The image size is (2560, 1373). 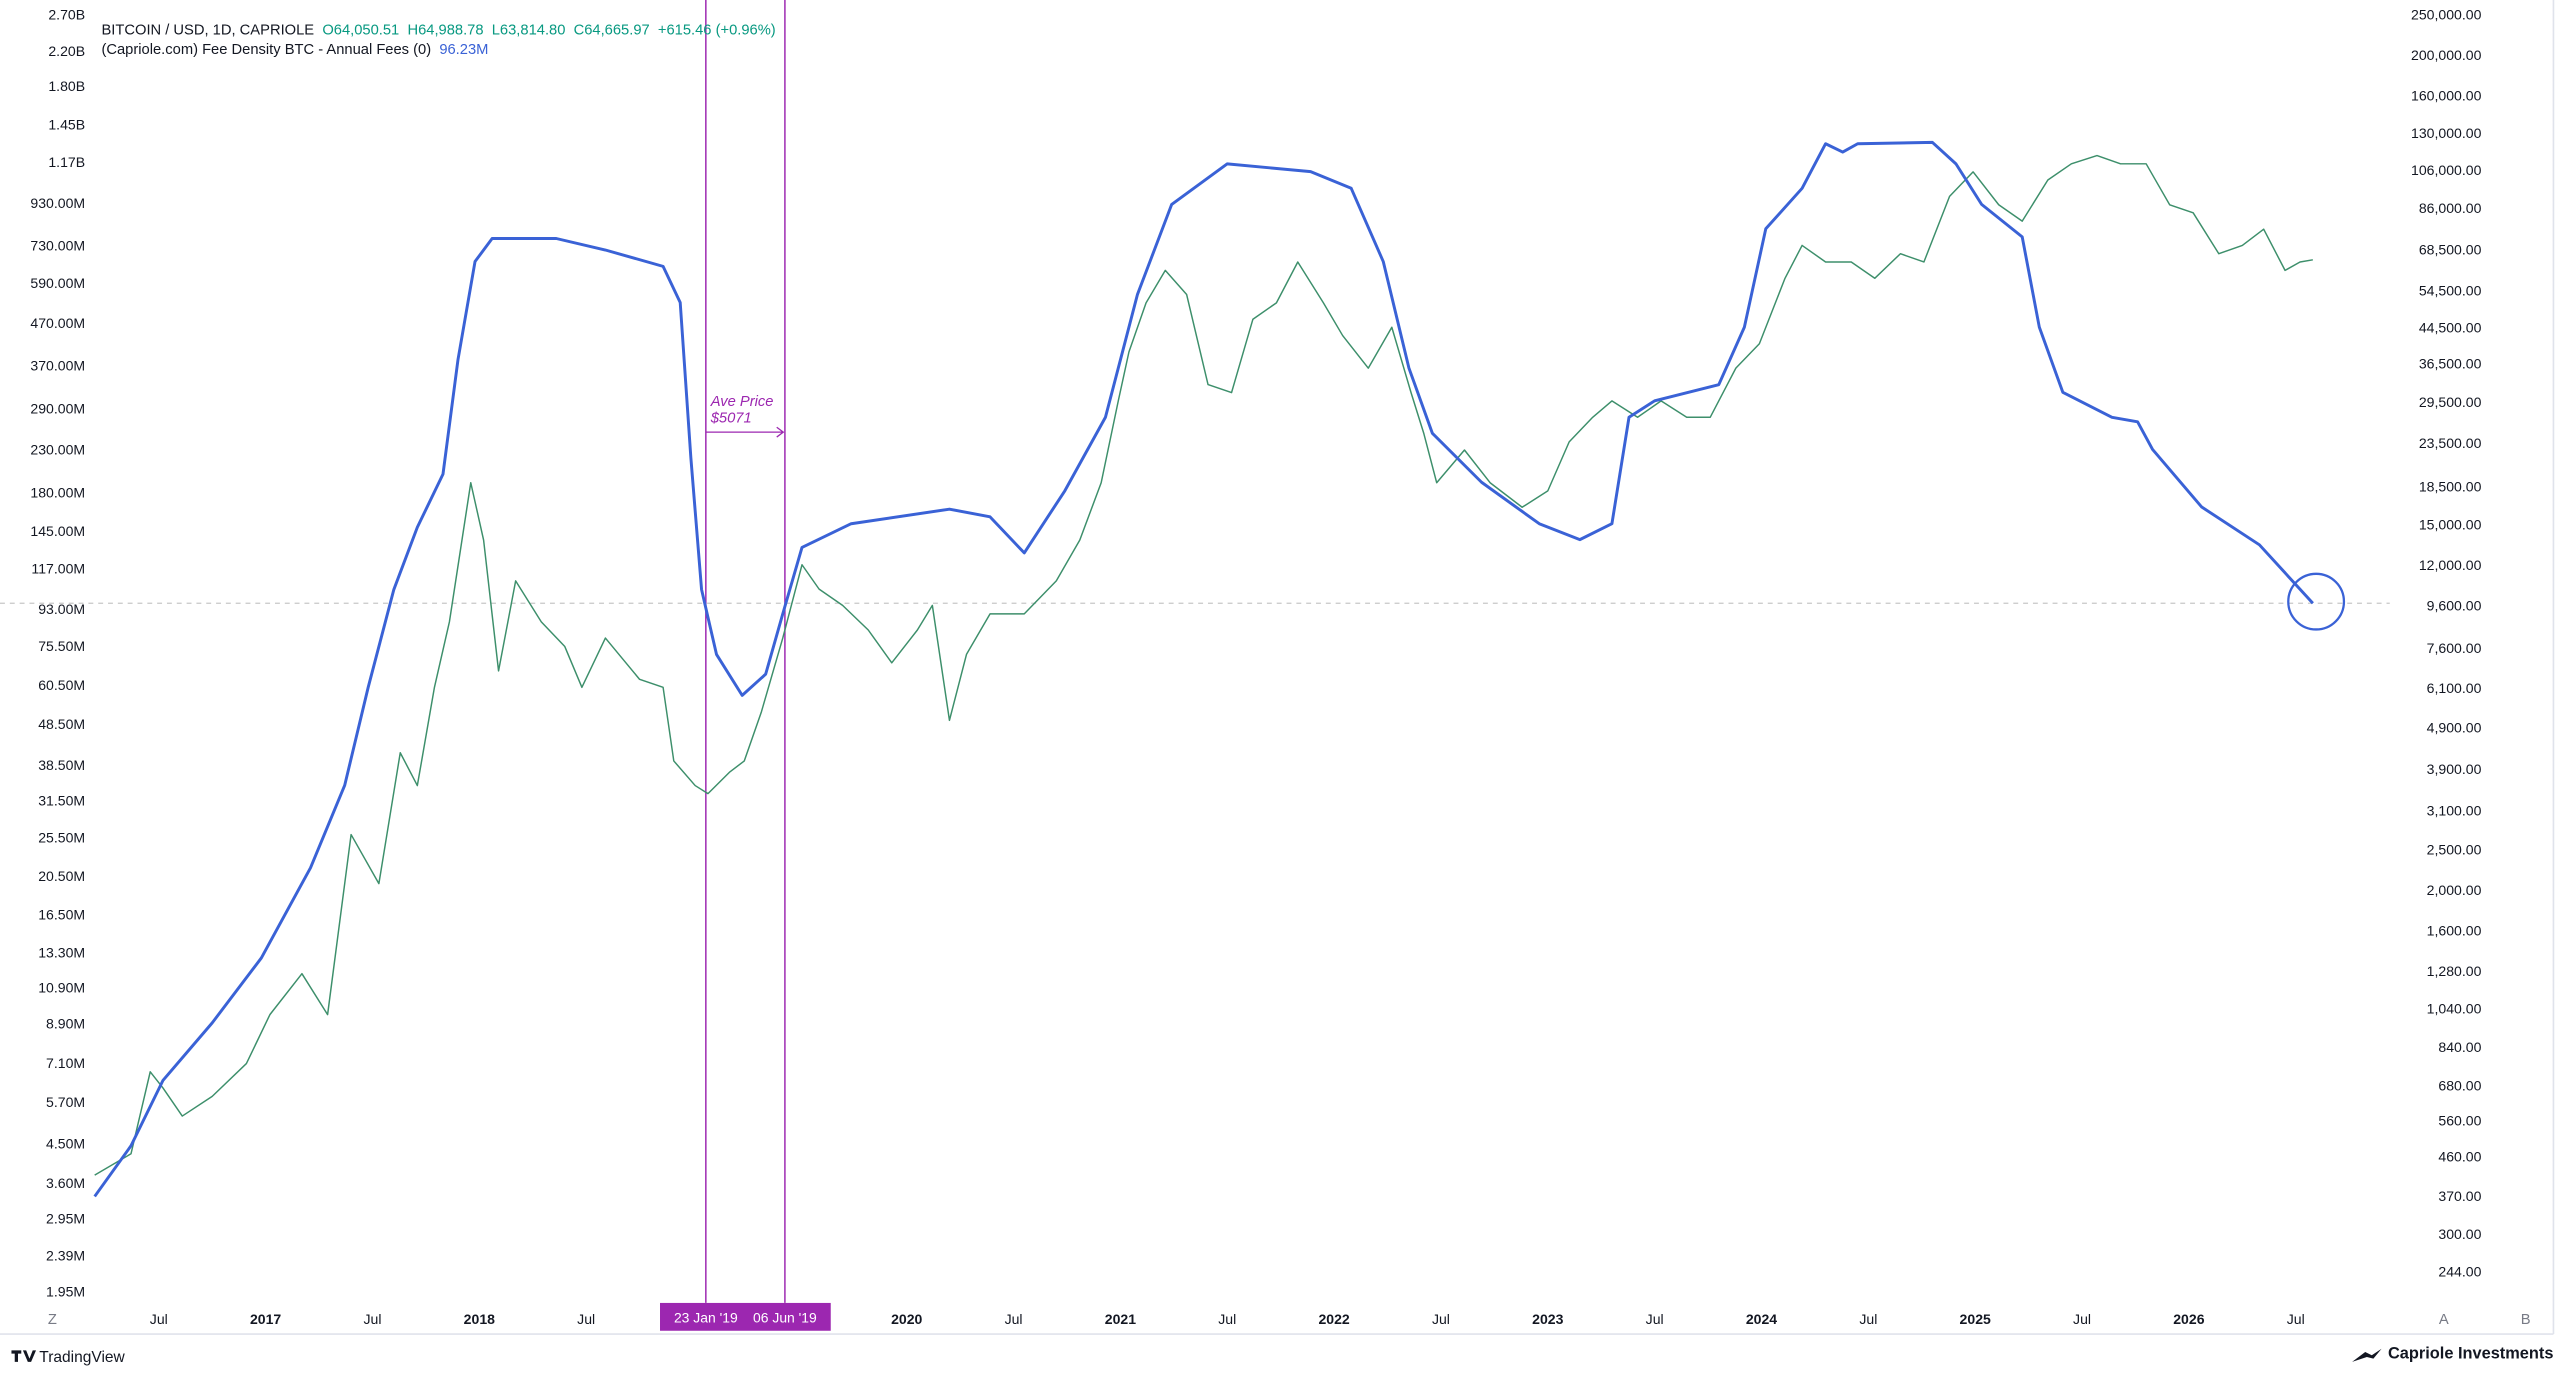 What do you see at coordinates (2446, 170) in the screenshot?
I see `y2-tick-label: 106,000.00` at bounding box center [2446, 170].